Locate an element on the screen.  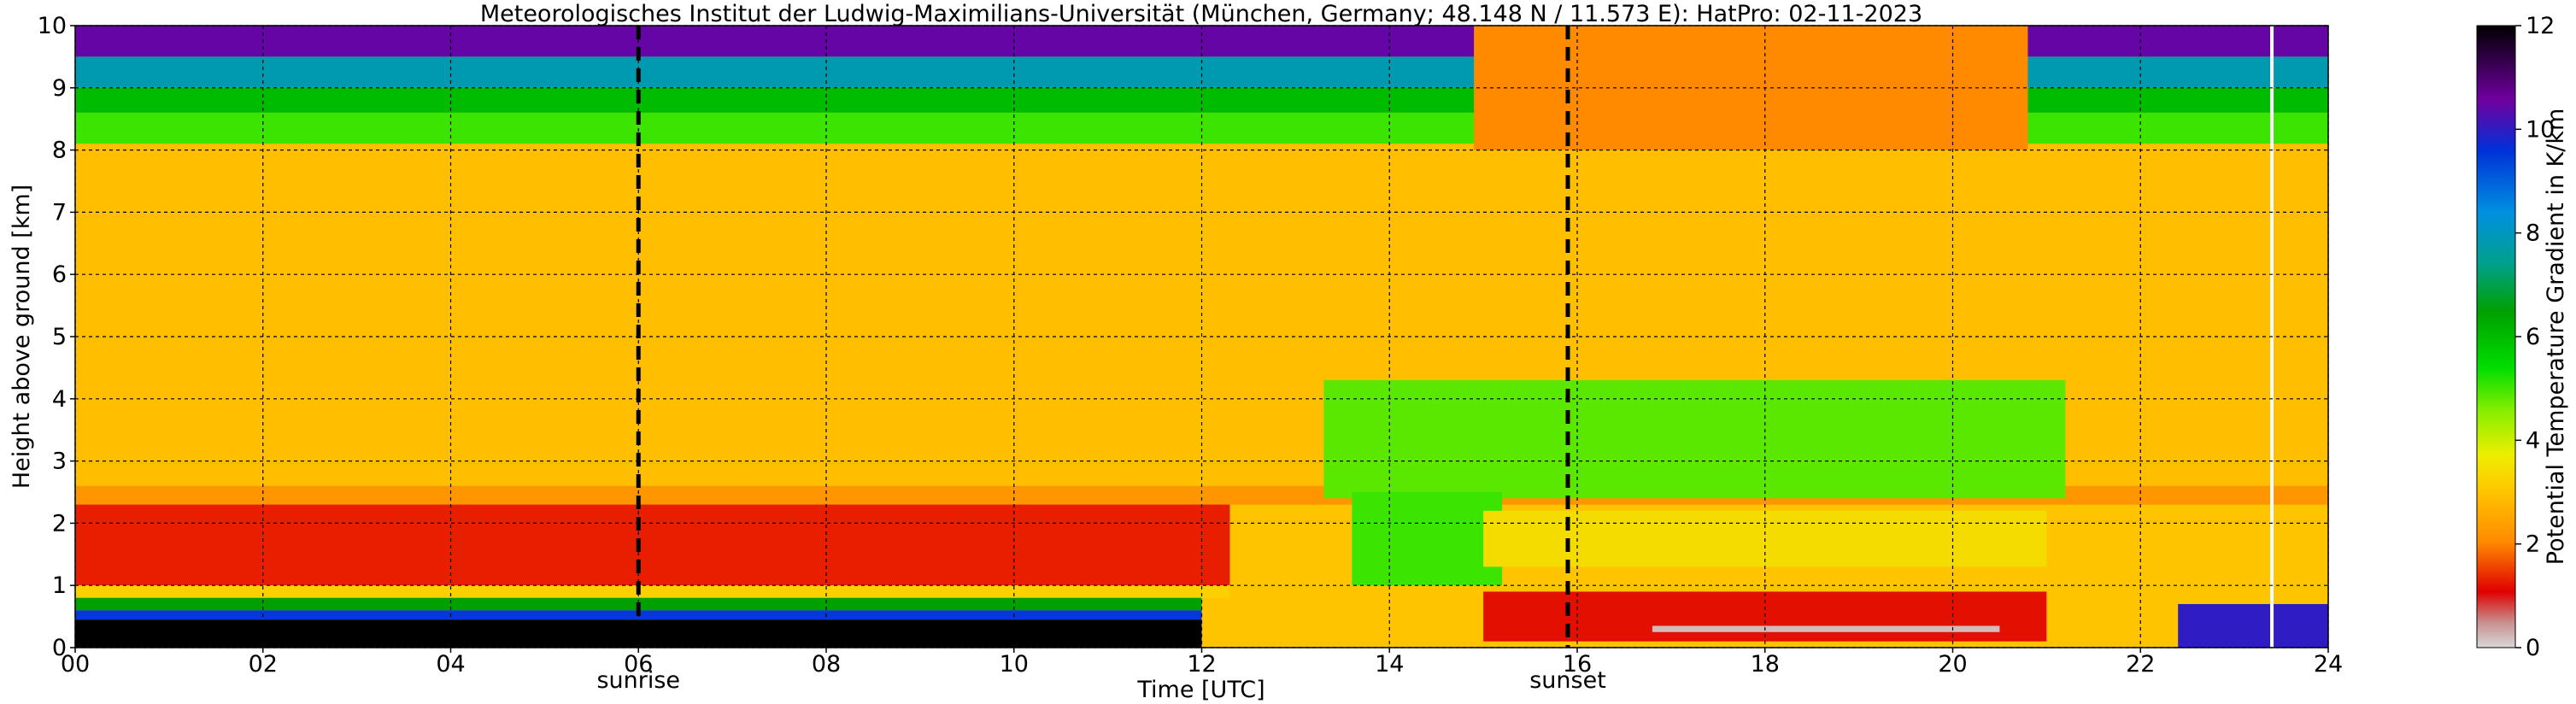
event-label-sunset: sunset is located at coordinates (1567, 680).